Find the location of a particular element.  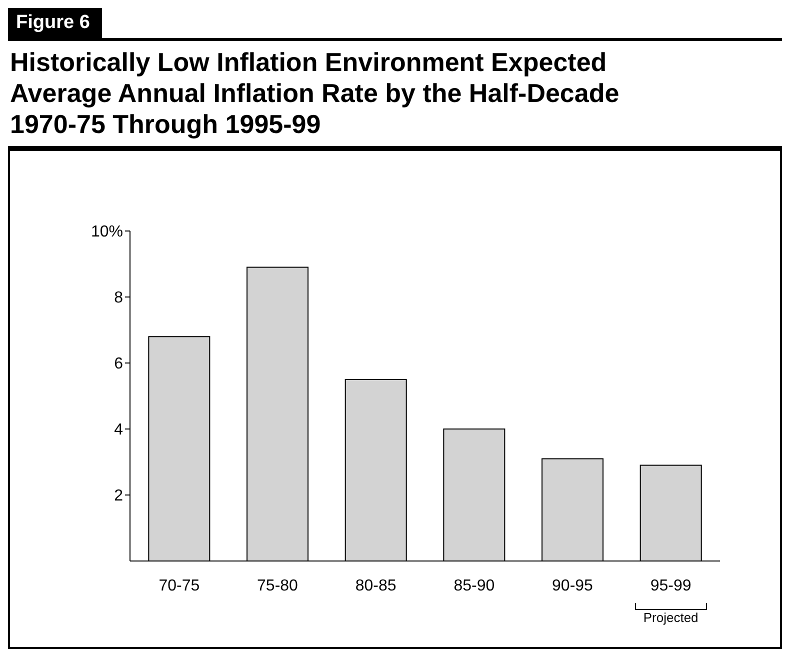

chart-title: Historically Low Inflation Environment Expected Average Annual Inflation Rate by the Half-Decade 1970-75 Through 1995-99 is located at coordinates (314, 93).